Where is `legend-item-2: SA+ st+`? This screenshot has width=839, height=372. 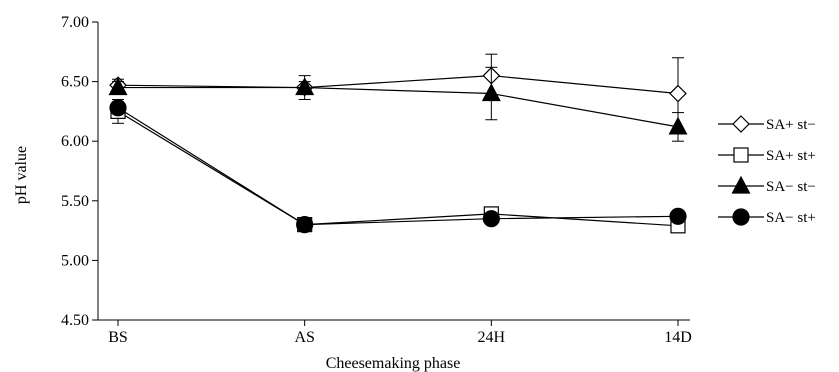 legend-item-2: SA+ st+ is located at coordinates (767, 155).